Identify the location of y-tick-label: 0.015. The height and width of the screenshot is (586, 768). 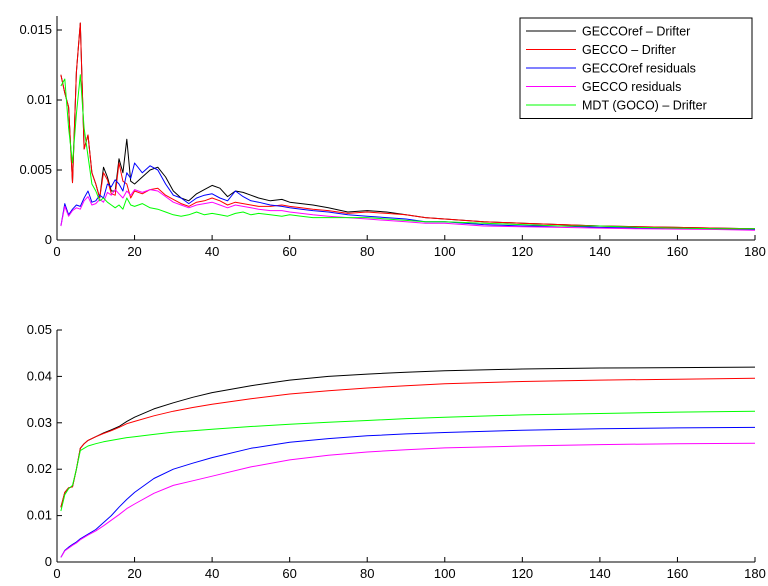
(35, 29).